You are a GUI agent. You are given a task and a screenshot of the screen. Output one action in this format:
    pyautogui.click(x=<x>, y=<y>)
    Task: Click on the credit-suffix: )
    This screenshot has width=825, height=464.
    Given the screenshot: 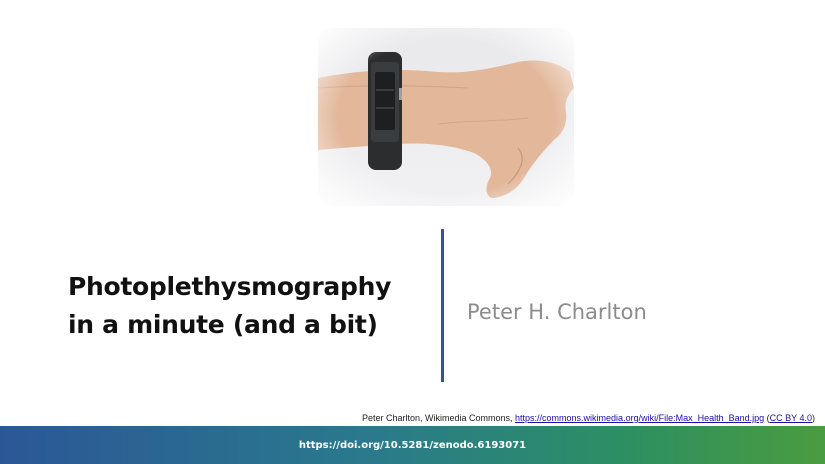 What is the action you would take?
    pyautogui.click(x=813, y=418)
    